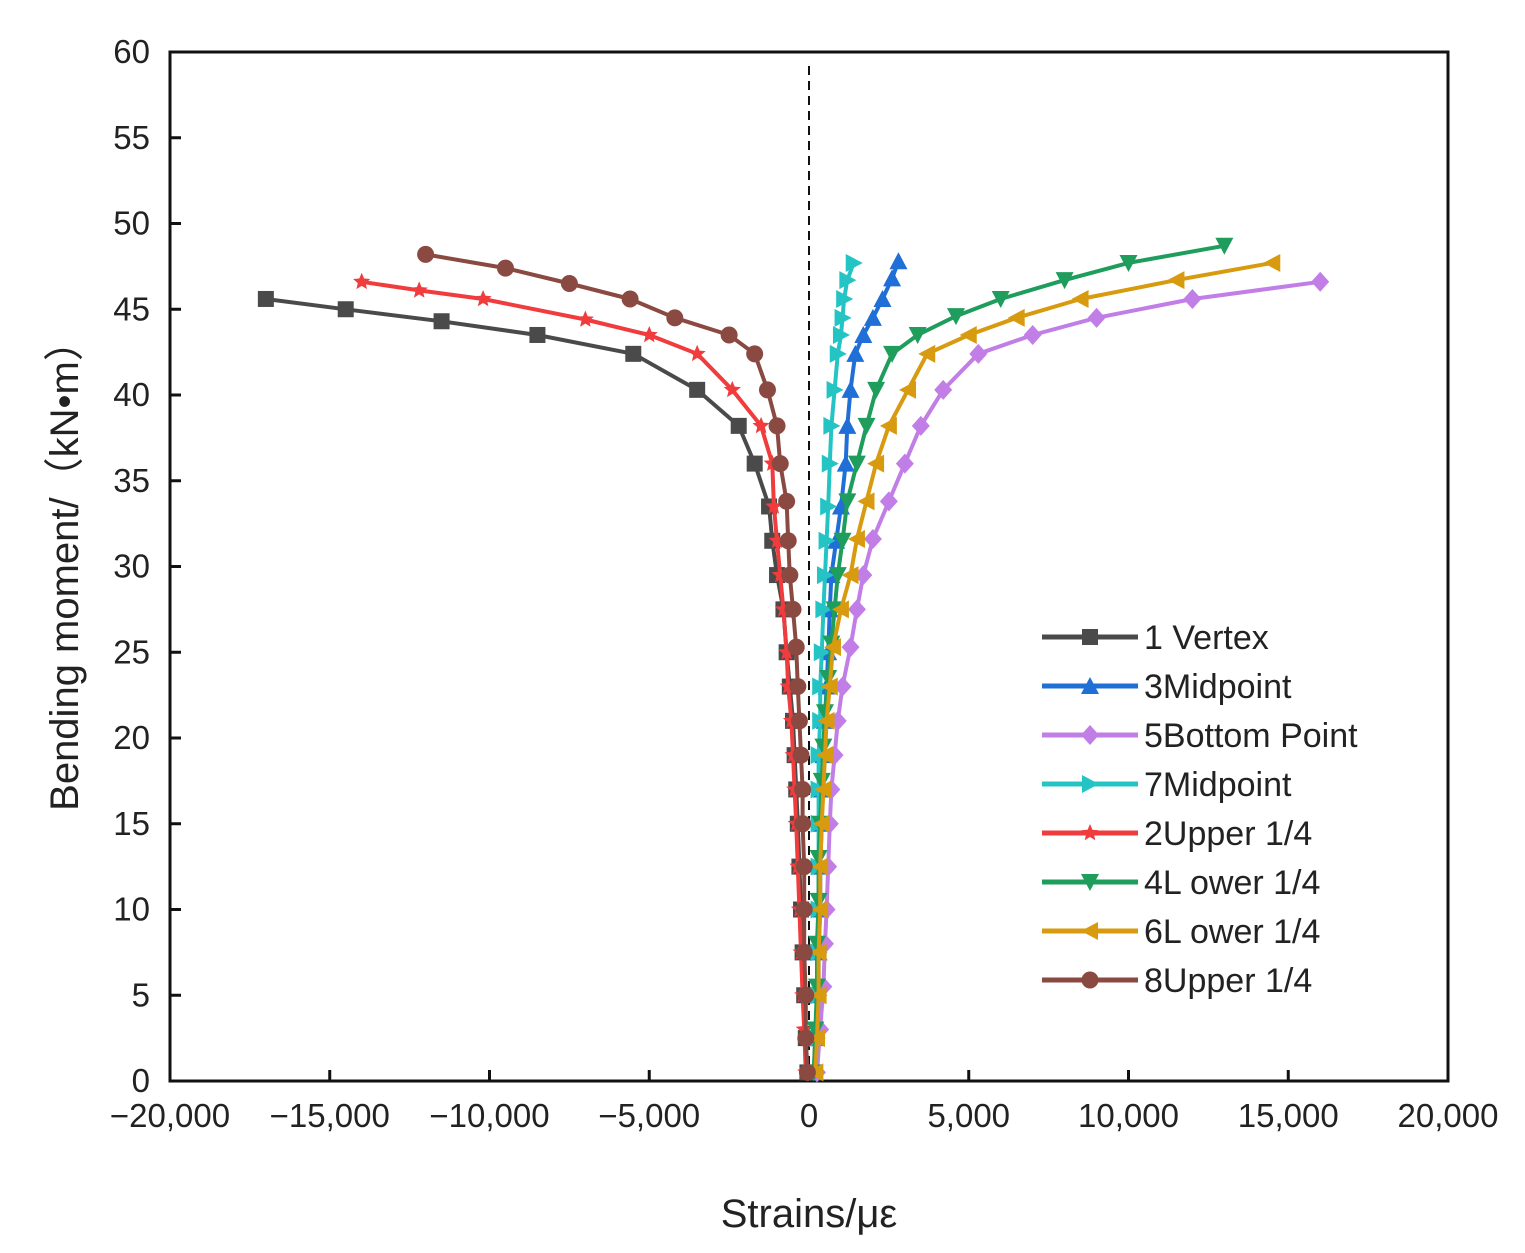 This screenshot has height=1253, width=1525. Describe the element at coordinates (131, 137) in the screenshot. I see `y-tick-label: 55` at that location.